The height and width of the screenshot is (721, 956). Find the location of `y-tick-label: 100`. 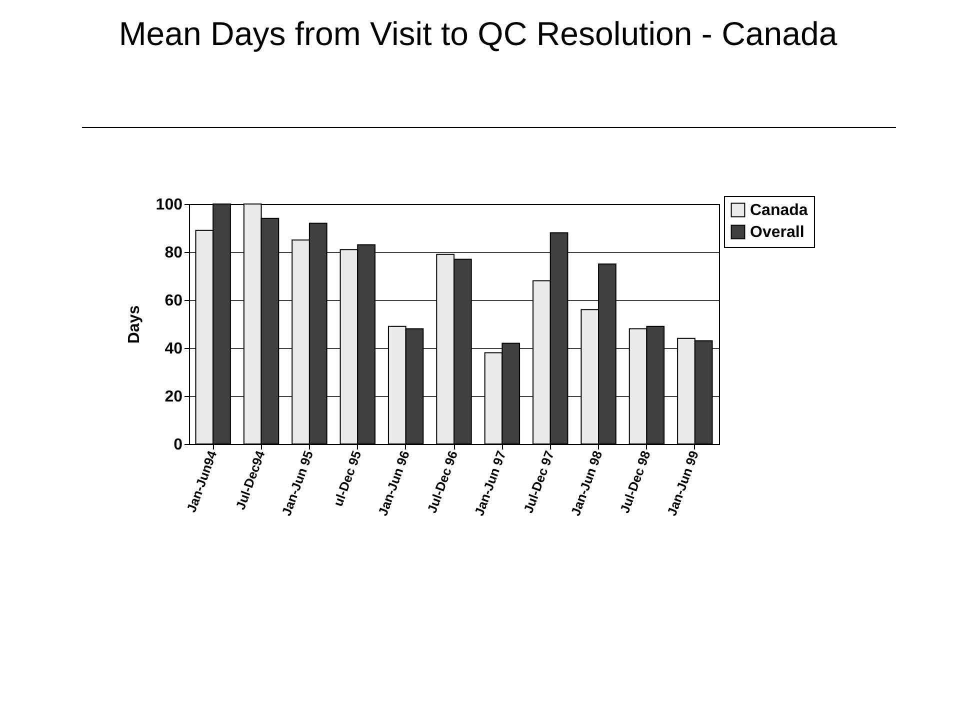

y-tick-label: 100 is located at coordinates (169, 205).